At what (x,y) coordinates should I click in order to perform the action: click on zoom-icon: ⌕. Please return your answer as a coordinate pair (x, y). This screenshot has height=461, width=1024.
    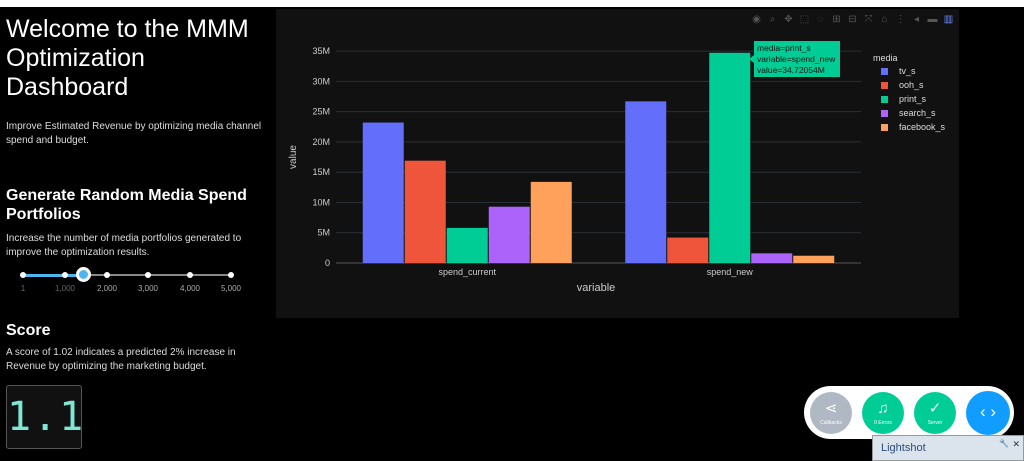
    Looking at the image, I should click on (772, 19).